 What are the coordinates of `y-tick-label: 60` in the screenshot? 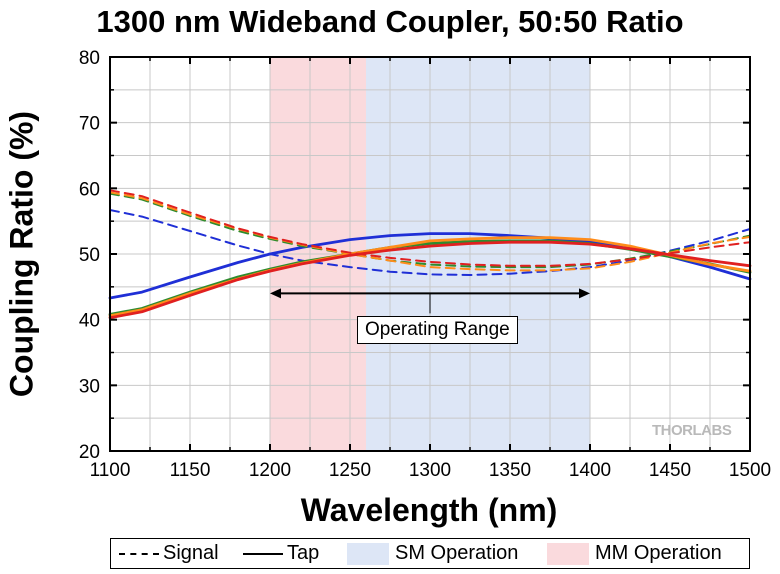 It's located at (89, 189).